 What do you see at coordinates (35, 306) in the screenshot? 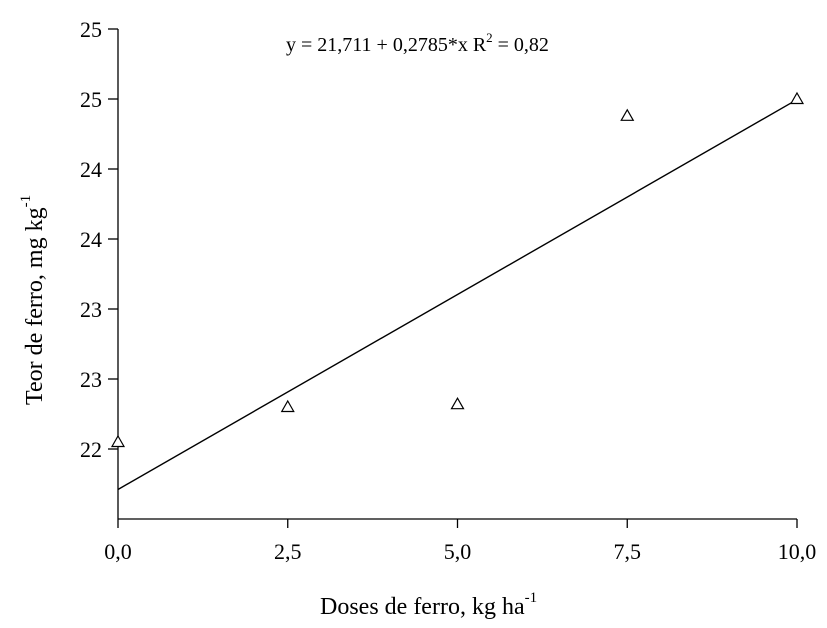
I see `y-axis-title-text: Teor de ferro, mg kg` at bounding box center [35, 306].